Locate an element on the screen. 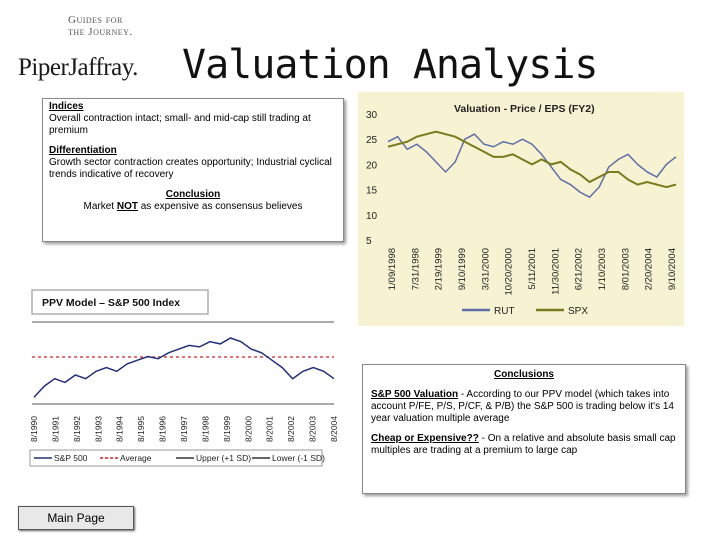 The image size is (720, 540). valuation-xtick: 2/19/1999 is located at coordinates (439, 269).